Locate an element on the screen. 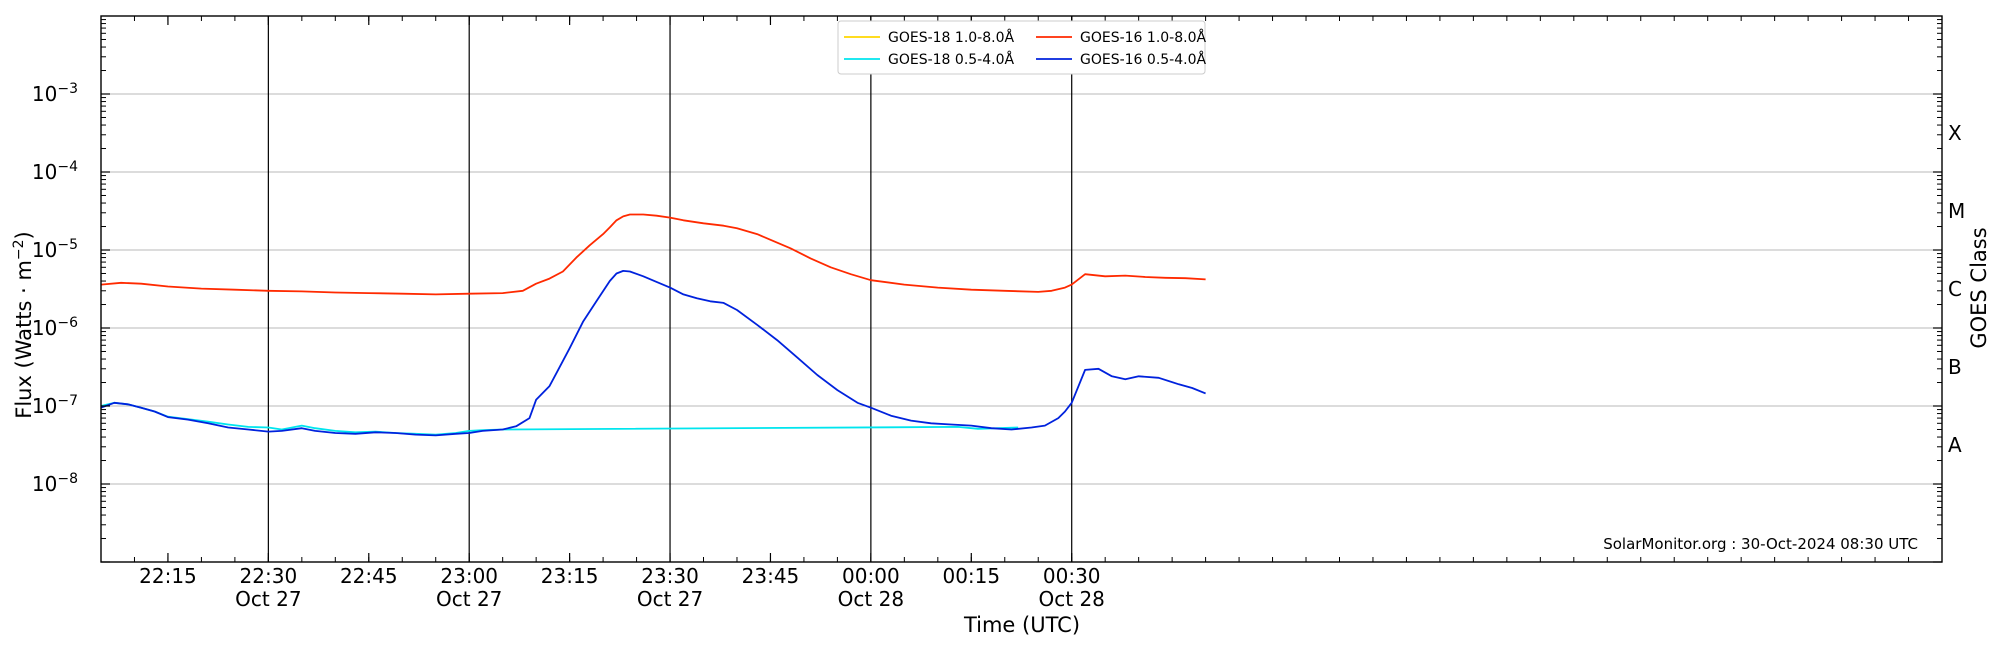 This screenshot has width=2000, height=650. y-tick-label: 10⁻⁴ is located at coordinates (55, 171).